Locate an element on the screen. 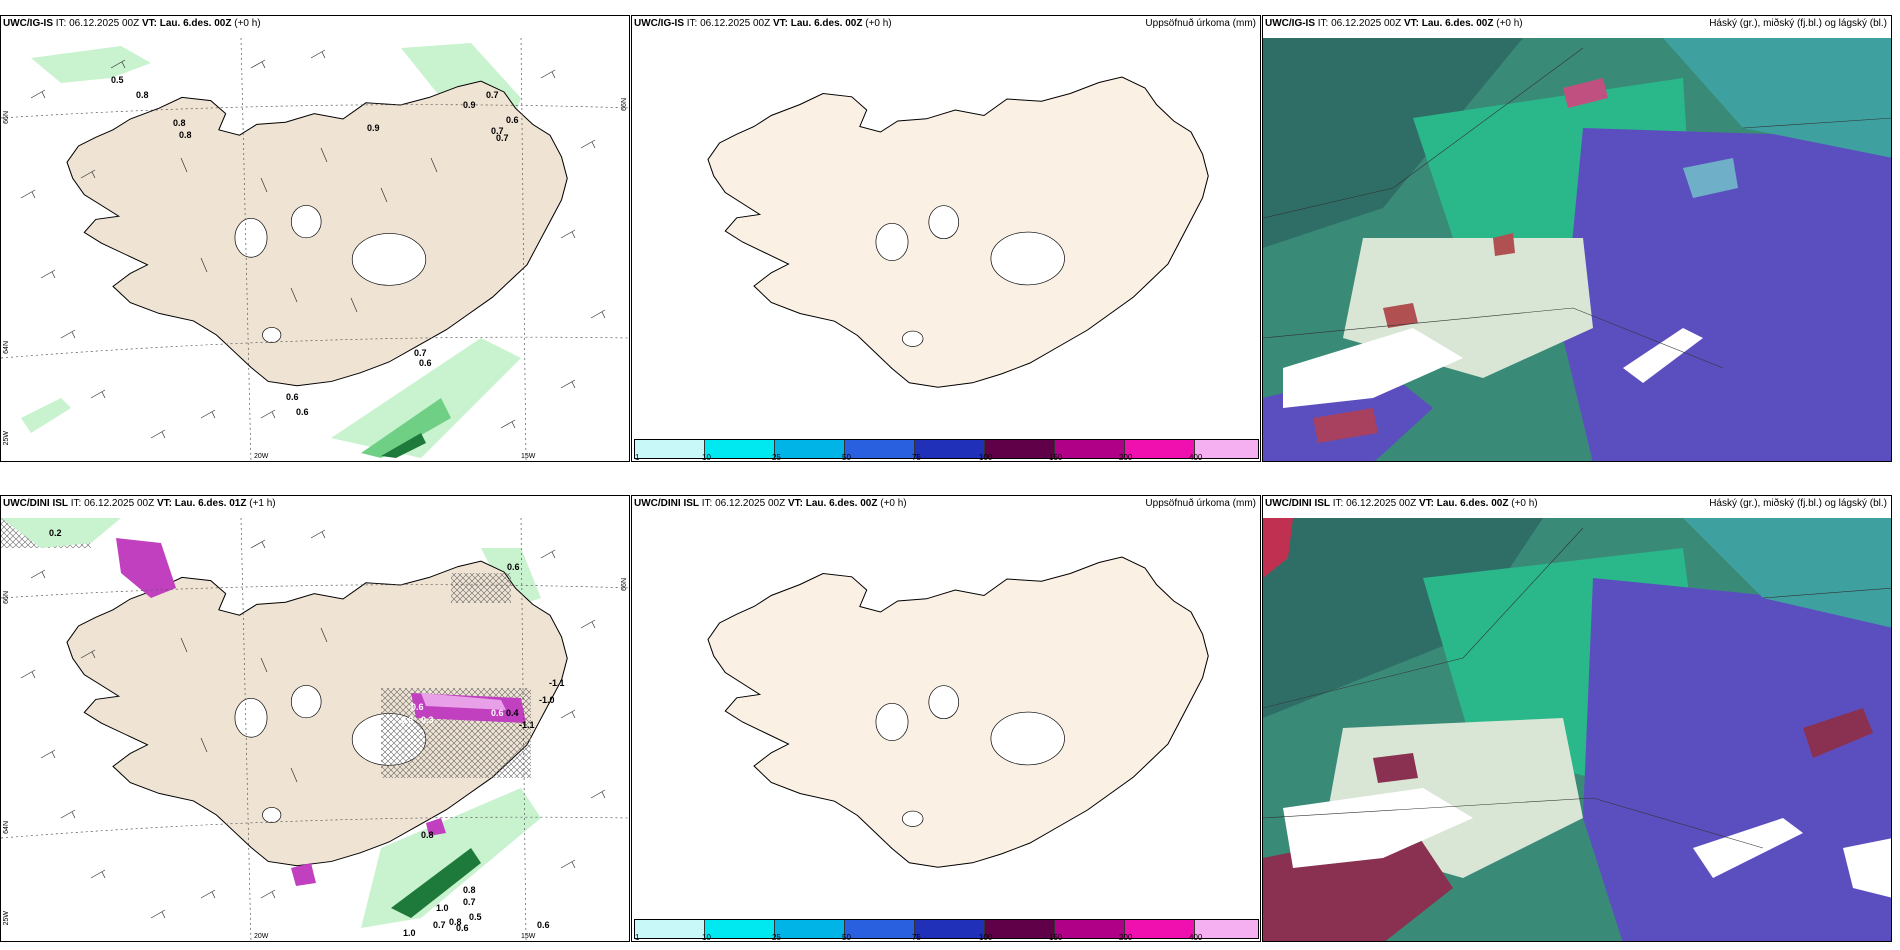 This screenshot has height=950, width=1900. colorbar-label: 25 is located at coordinates (776, 457).